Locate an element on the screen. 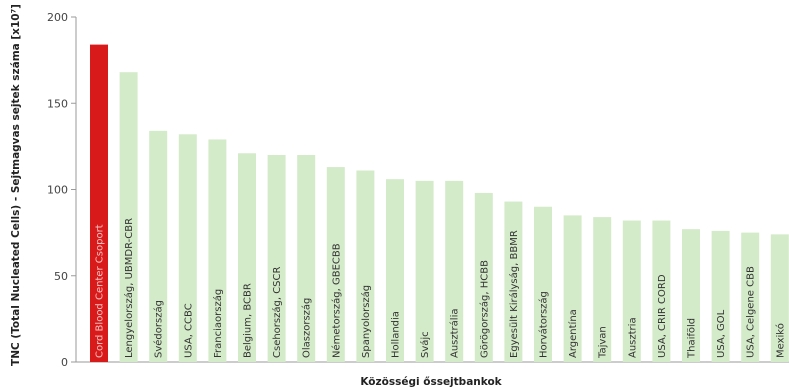 Image resolution: width=789 pixels, height=387 pixels. bar-category-label: Svédország is located at coordinates (159, 329).